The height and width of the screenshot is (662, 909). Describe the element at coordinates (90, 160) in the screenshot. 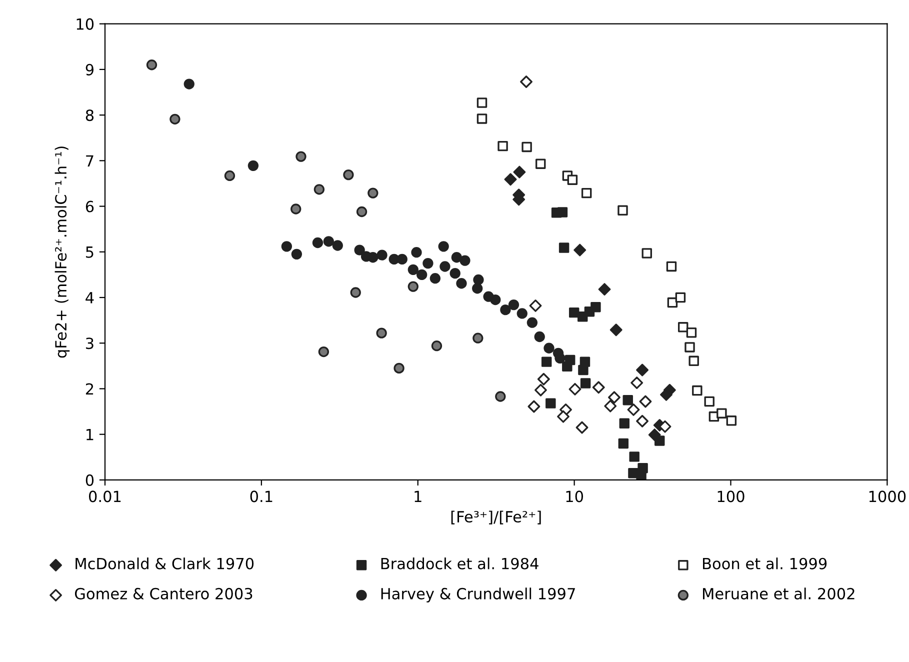

I see `y-tick-label: 7` at that location.